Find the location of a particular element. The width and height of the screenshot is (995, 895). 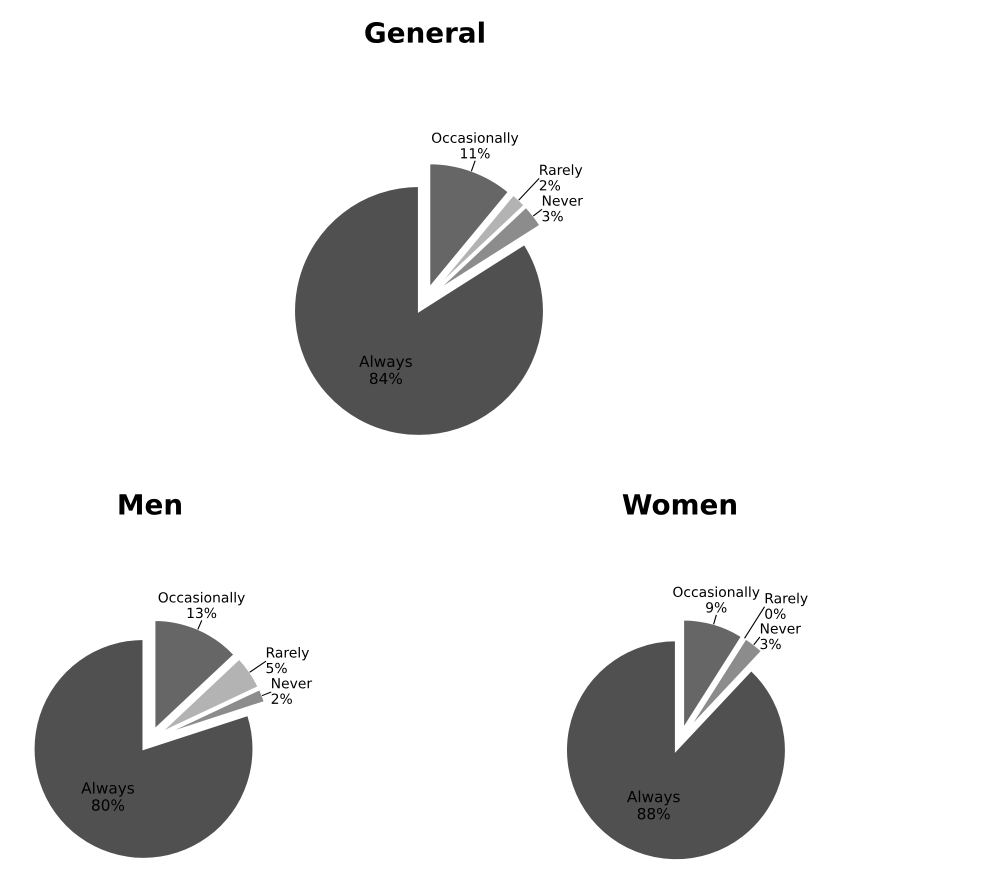

text: 0% is located at coordinates (775, 613).